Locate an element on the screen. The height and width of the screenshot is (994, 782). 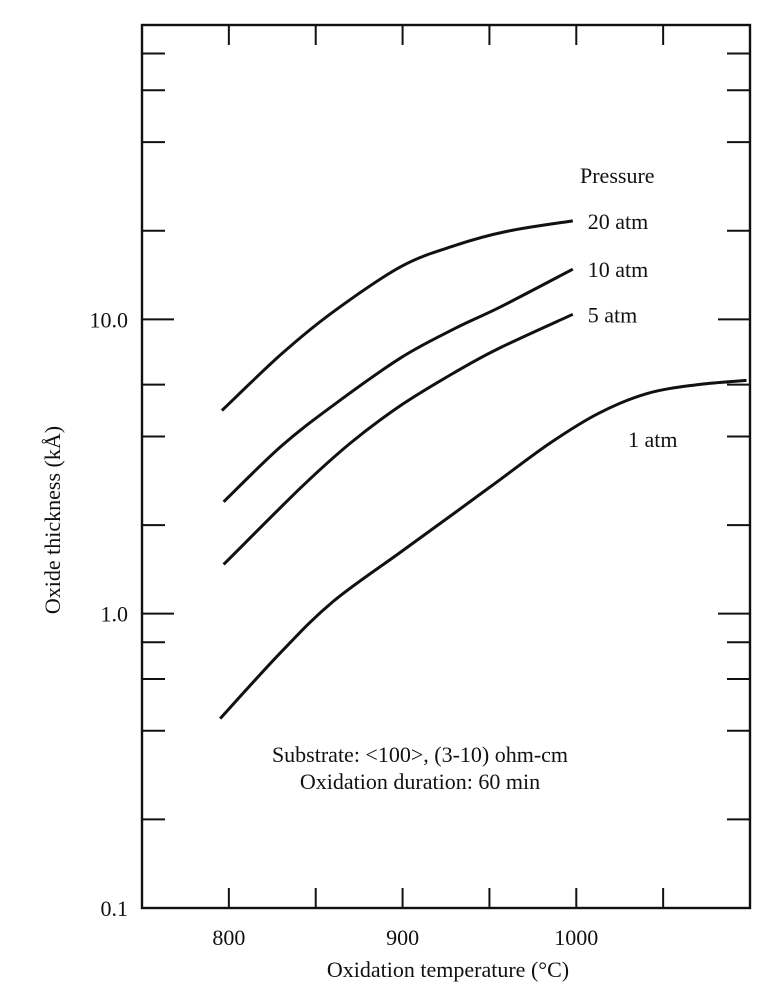
series-label-20-atm: 20 atm is located at coordinates (618, 221).